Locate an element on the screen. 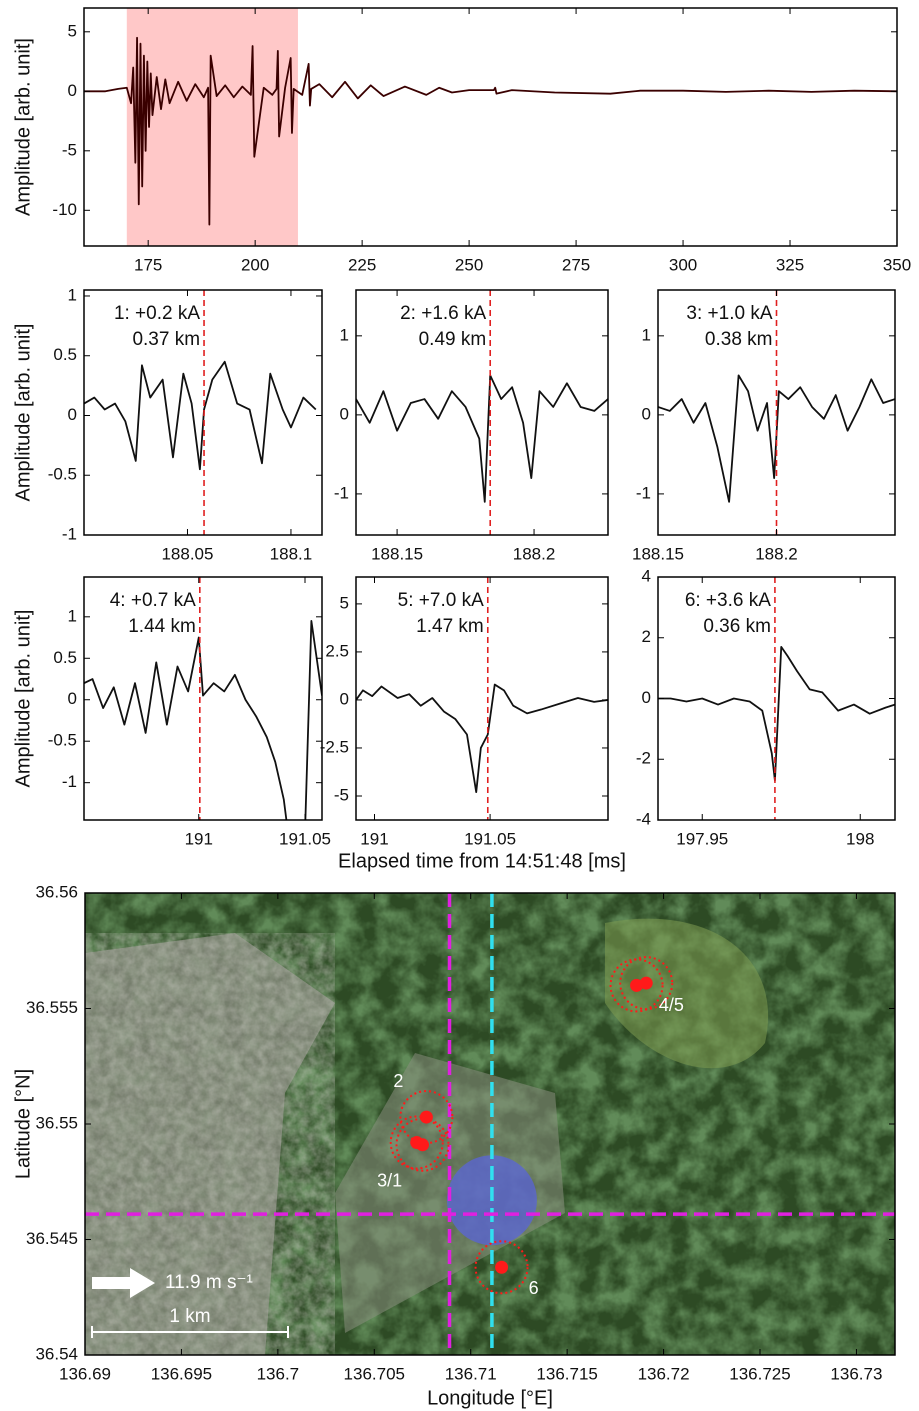 The height and width of the screenshot is (1411, 919). highlight-region is located at coordinates (212, 127).